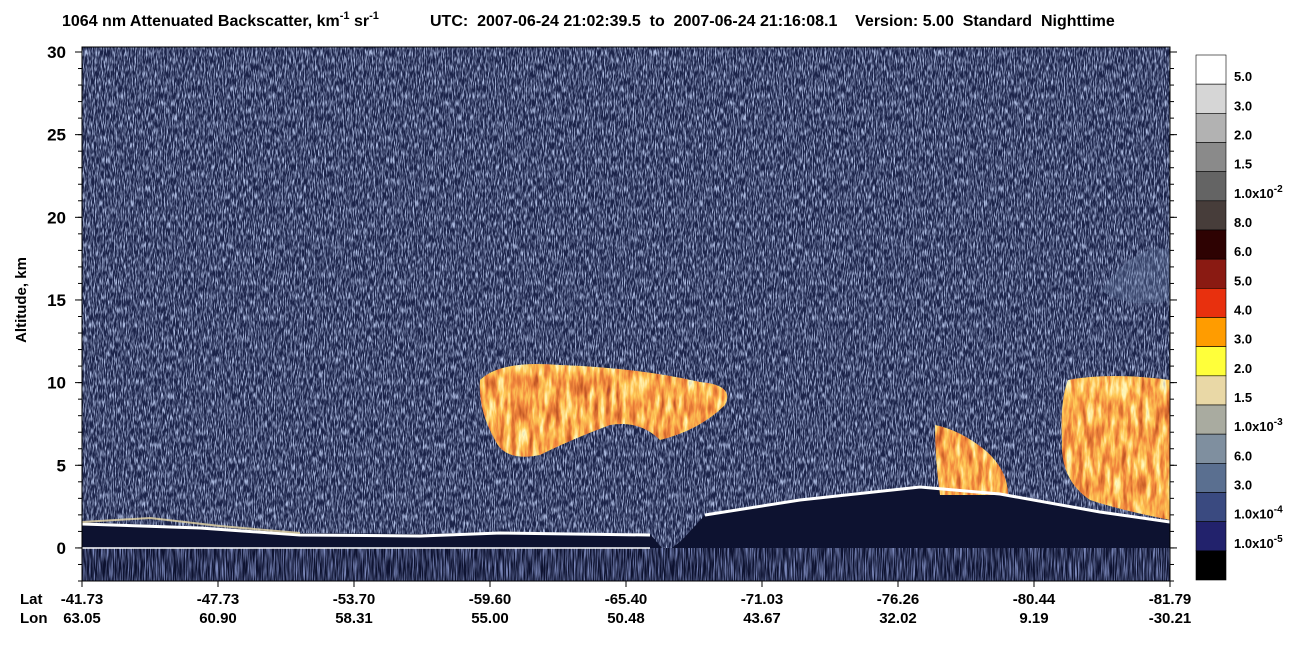  What do you see at coordinates (360, 21) in the screenshot?
I see `title-part: sr` at bounding box center [360, 21].